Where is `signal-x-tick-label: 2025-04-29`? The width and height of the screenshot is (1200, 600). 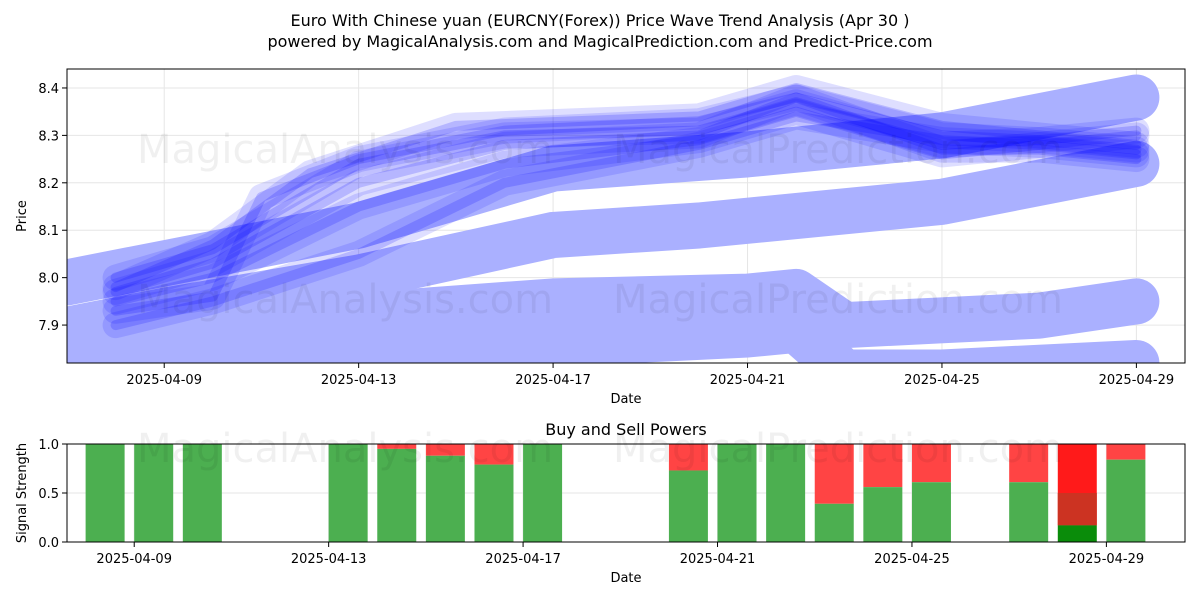 signal-x-tick-label: 2025-04-29 is located at coordinates (1107, 559).